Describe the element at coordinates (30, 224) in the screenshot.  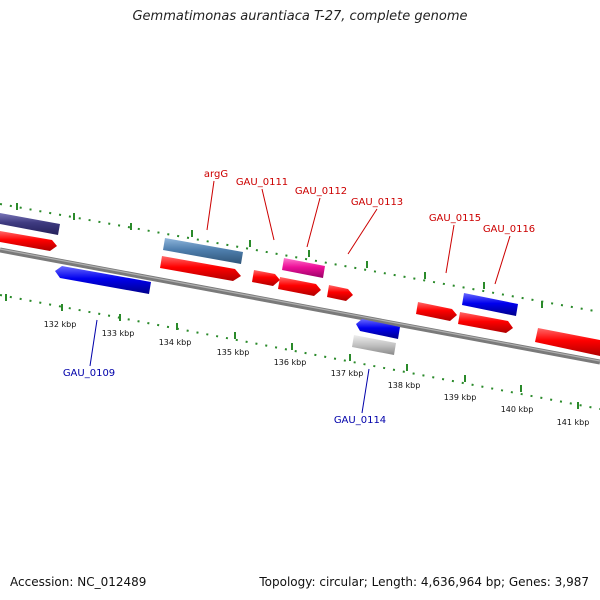
I see `gene-navy-left` at that location.